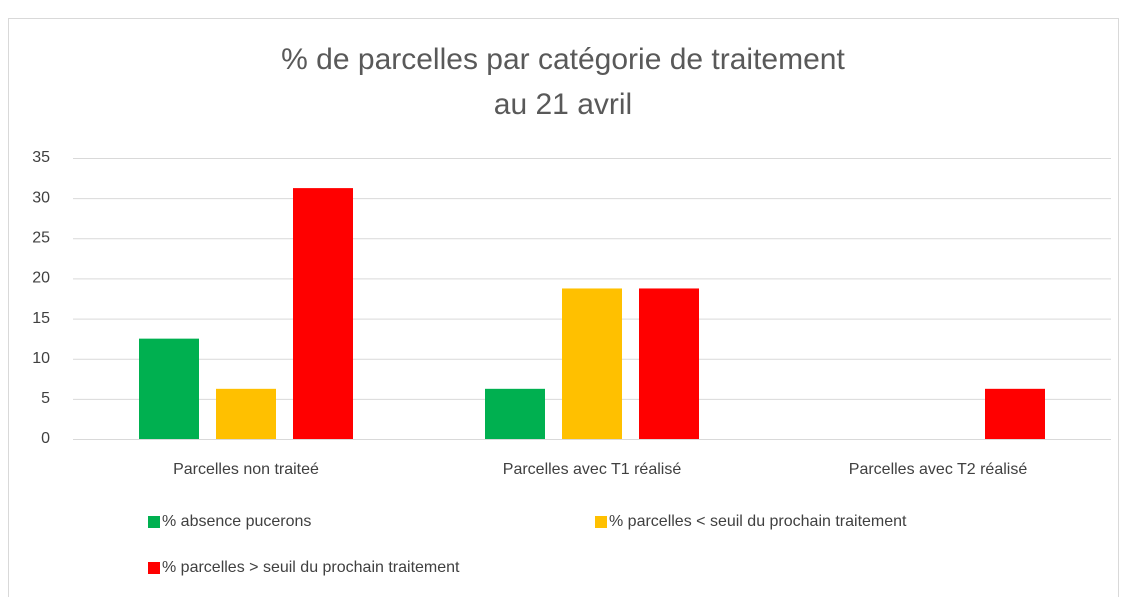 Image resolution: width=1126 pixels, height=597 pixels. Describe the element at coordinates (938, 469) in the screenshot. I see `x-tick-label: Parcelles avec T2 réalisé` at that location.